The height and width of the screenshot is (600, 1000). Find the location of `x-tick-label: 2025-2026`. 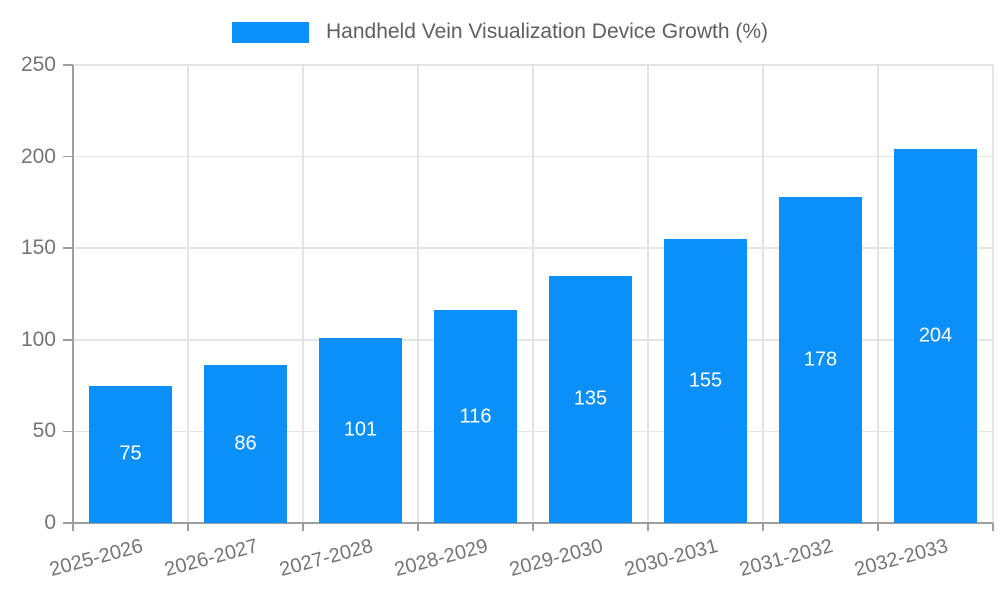

x-tick-label: 2025-2026 is located at coordinates (96, 558).